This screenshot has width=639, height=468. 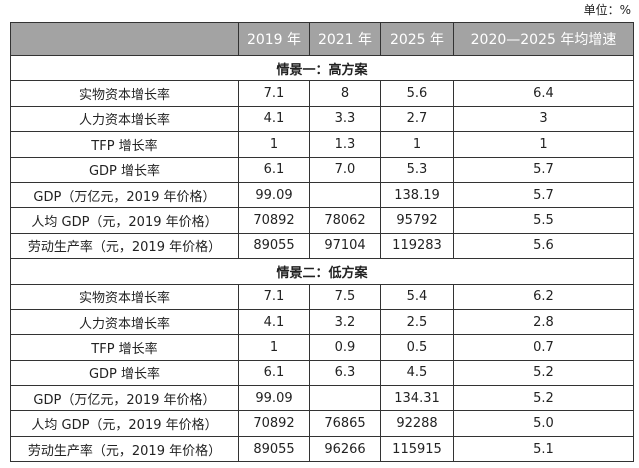 What do you see at coordinates (345, 296) in the screenshot?
I see `cell: 7.5` at bounding box center [345, 296].